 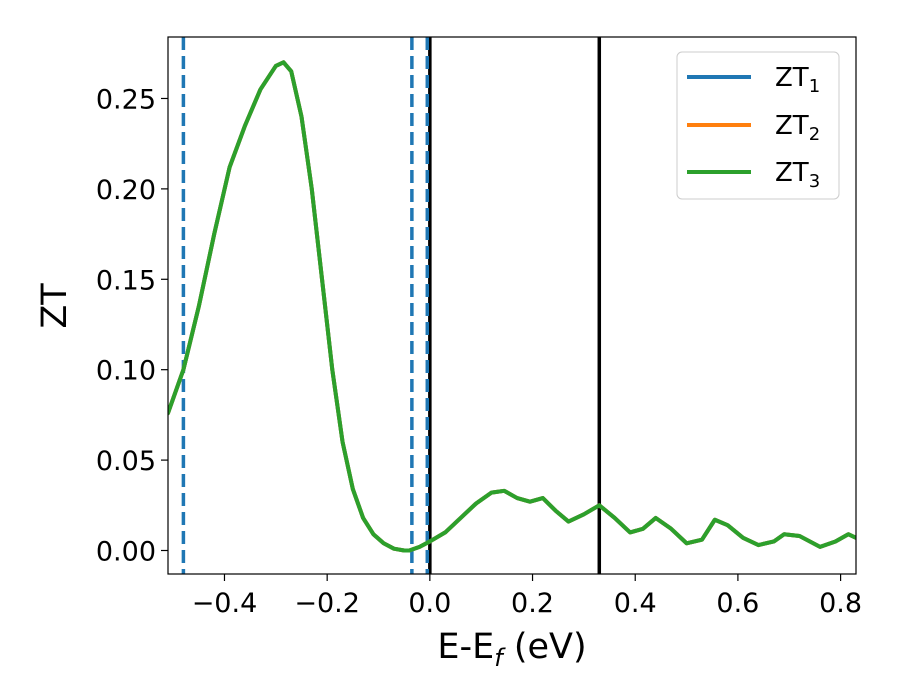 I want to click on x-tick-label: −0.2, so click(x=327, y=603).